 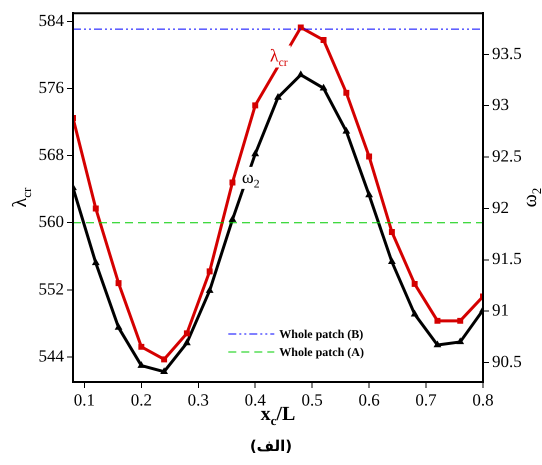 I want to click on y-tick-label: 544, so click(x=51, y=356).